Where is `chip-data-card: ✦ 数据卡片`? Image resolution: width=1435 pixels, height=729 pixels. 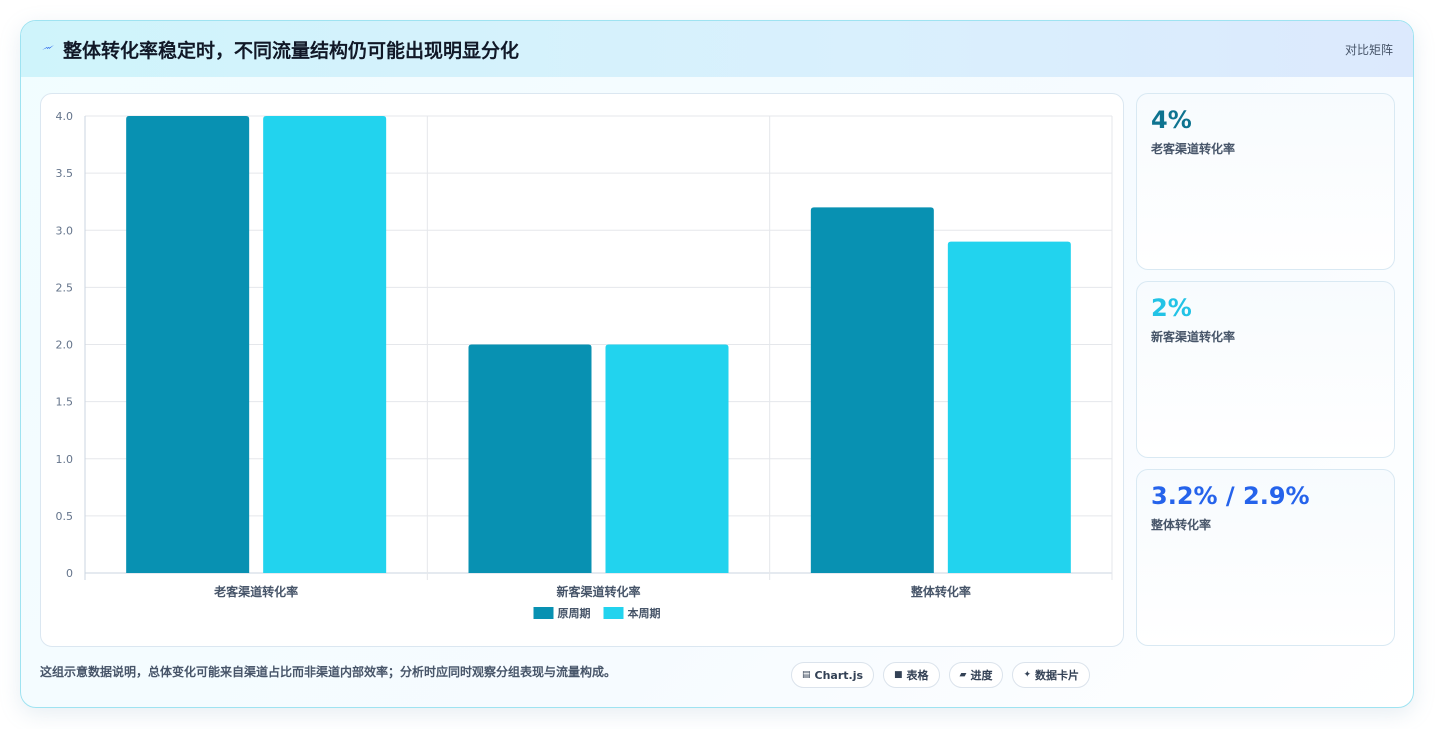
chip-data-card: ✦ 数据卡片 is located at coordinates (1051, 675).